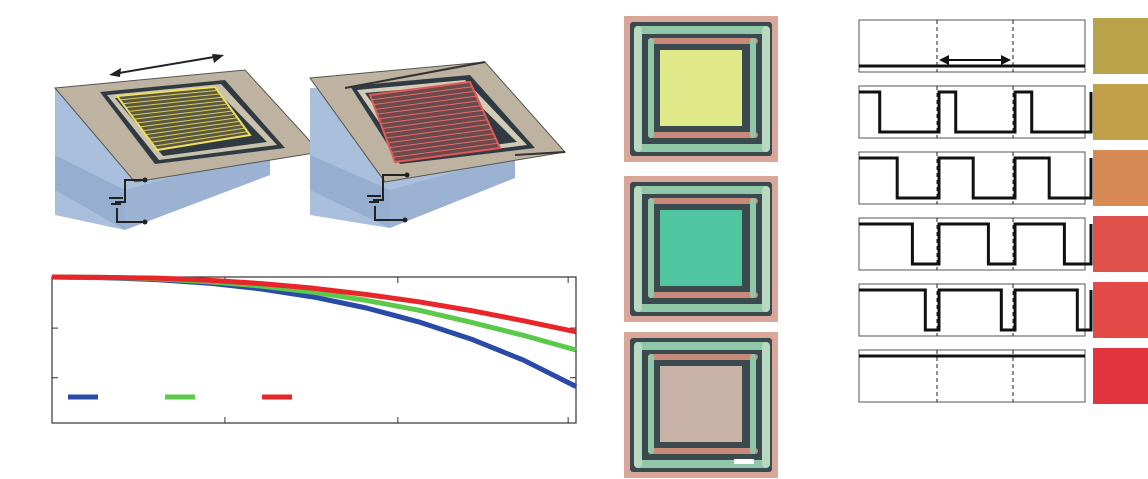 This screenshot has height=479, width=1148. I want to click on micrograph-column, so click(702, 246).